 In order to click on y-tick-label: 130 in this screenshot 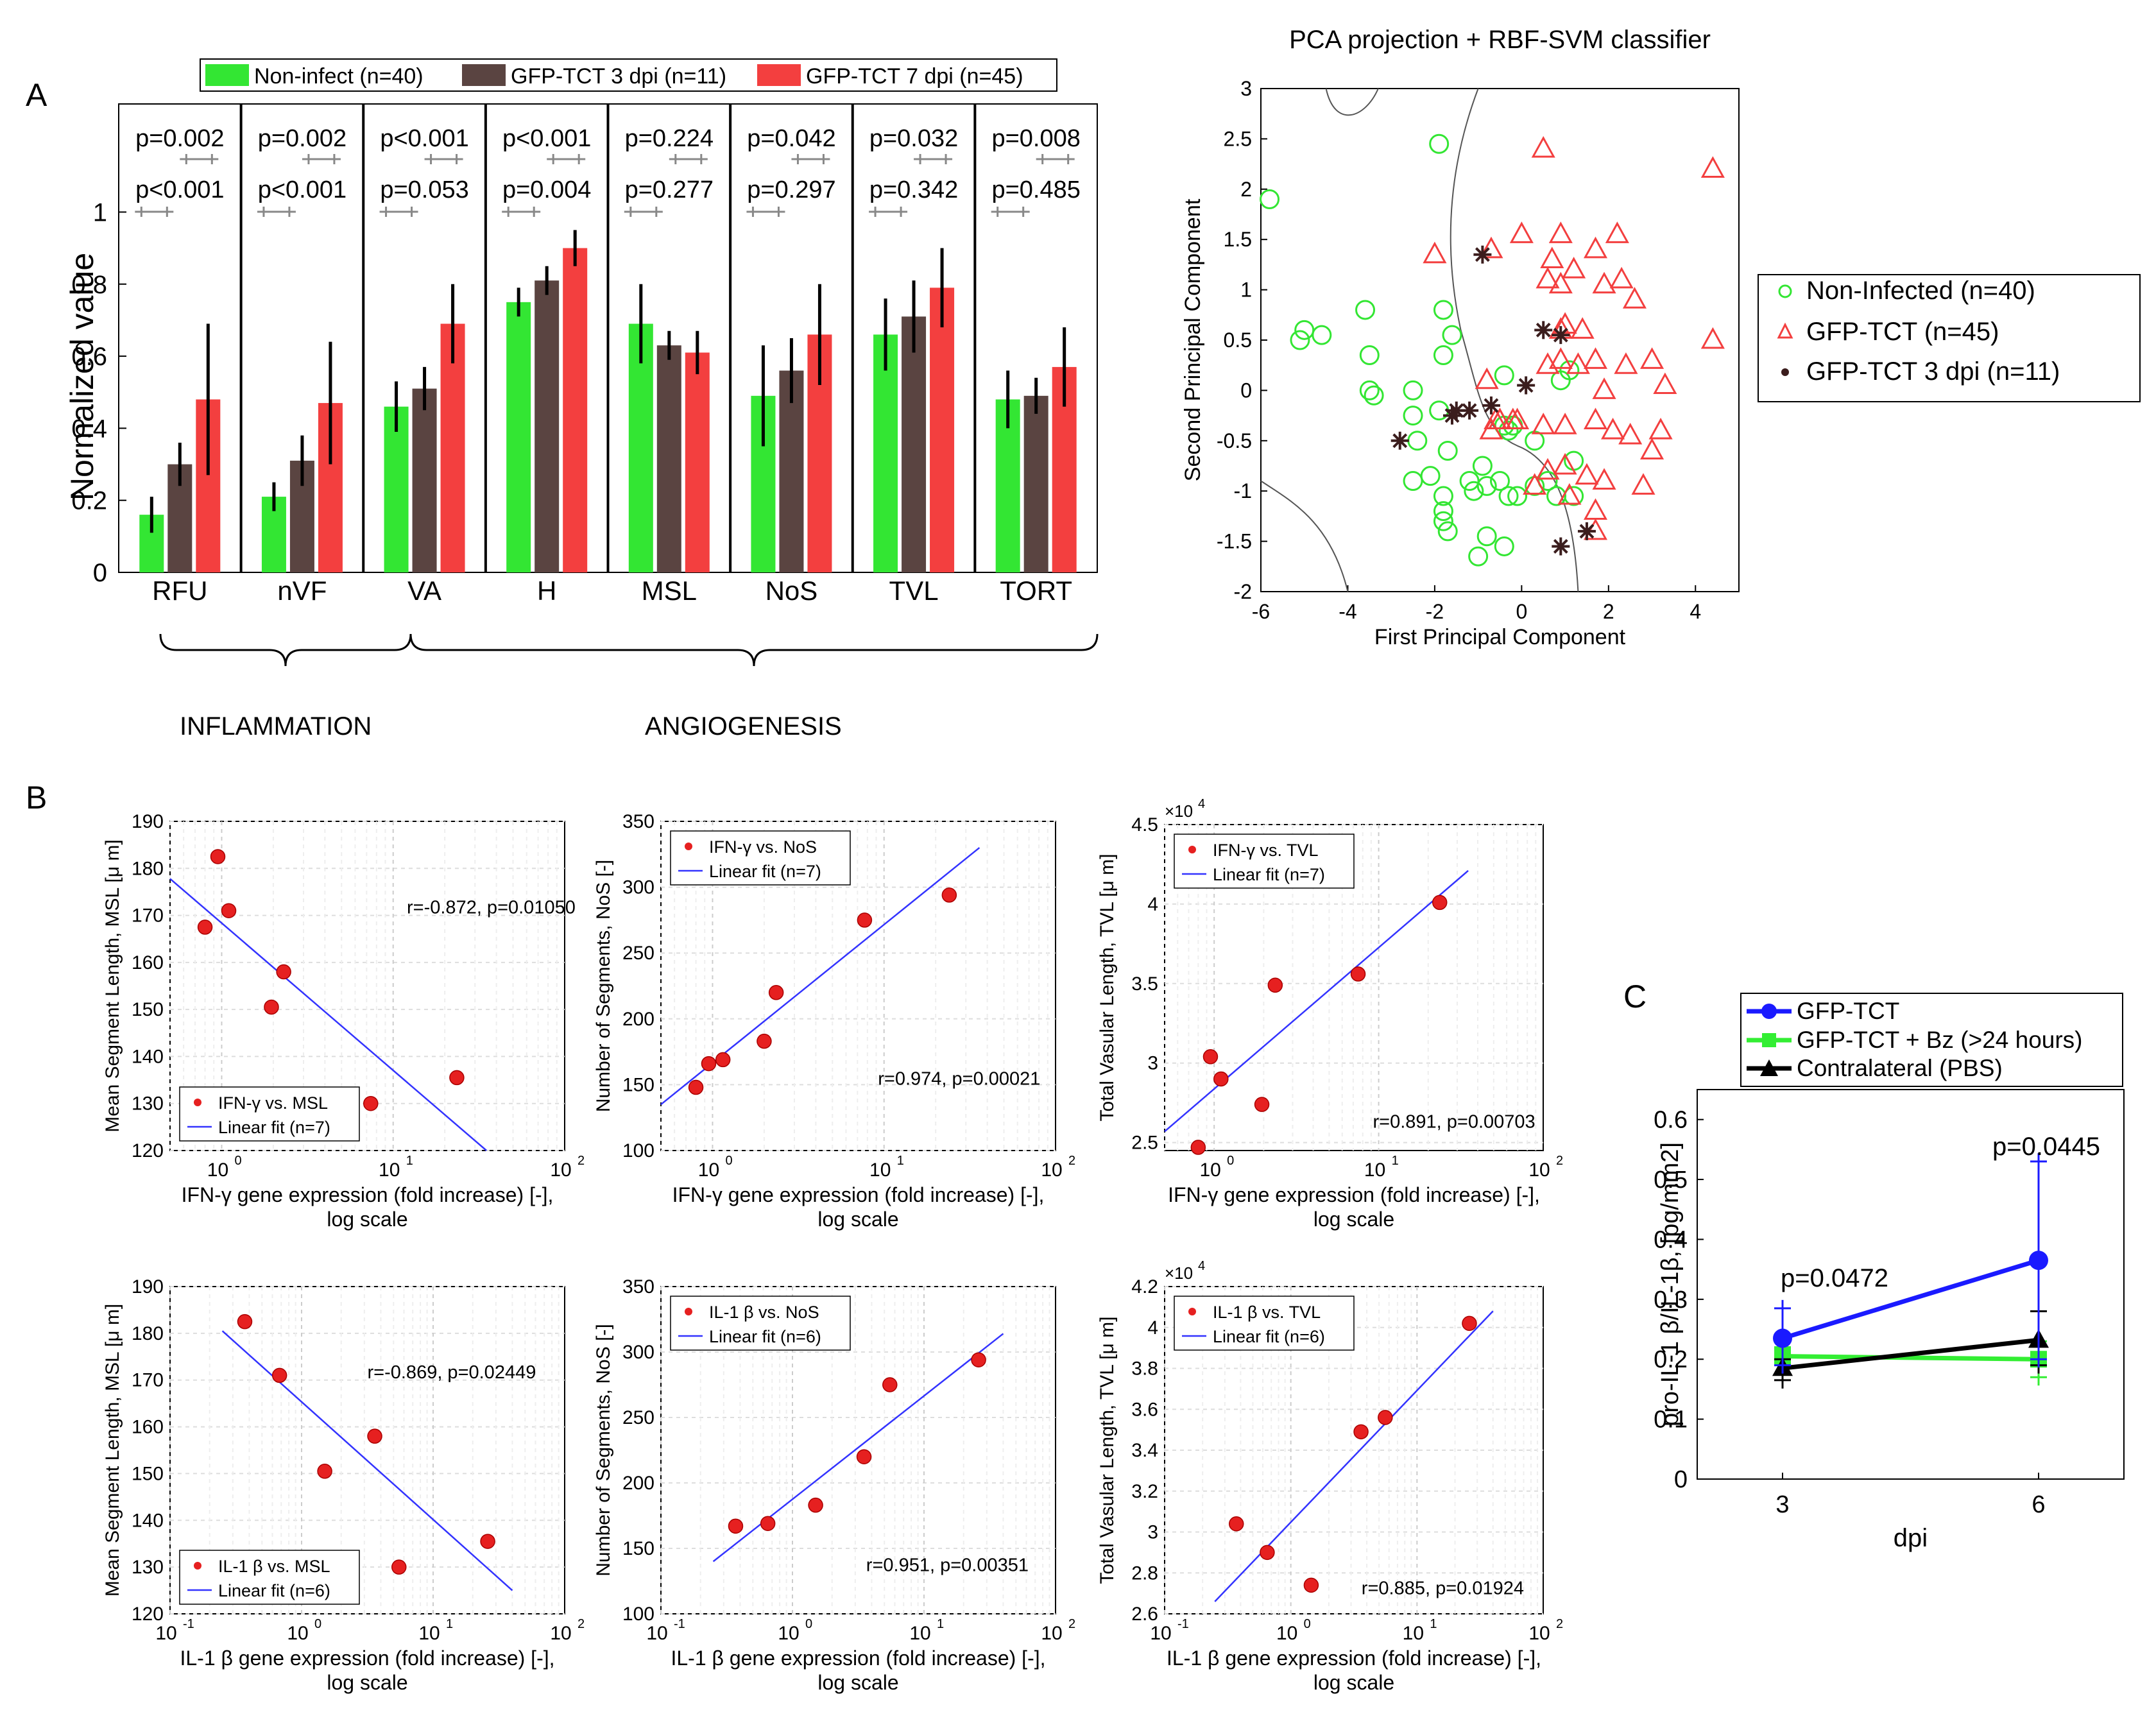, I will do `click(148, 1104)`.